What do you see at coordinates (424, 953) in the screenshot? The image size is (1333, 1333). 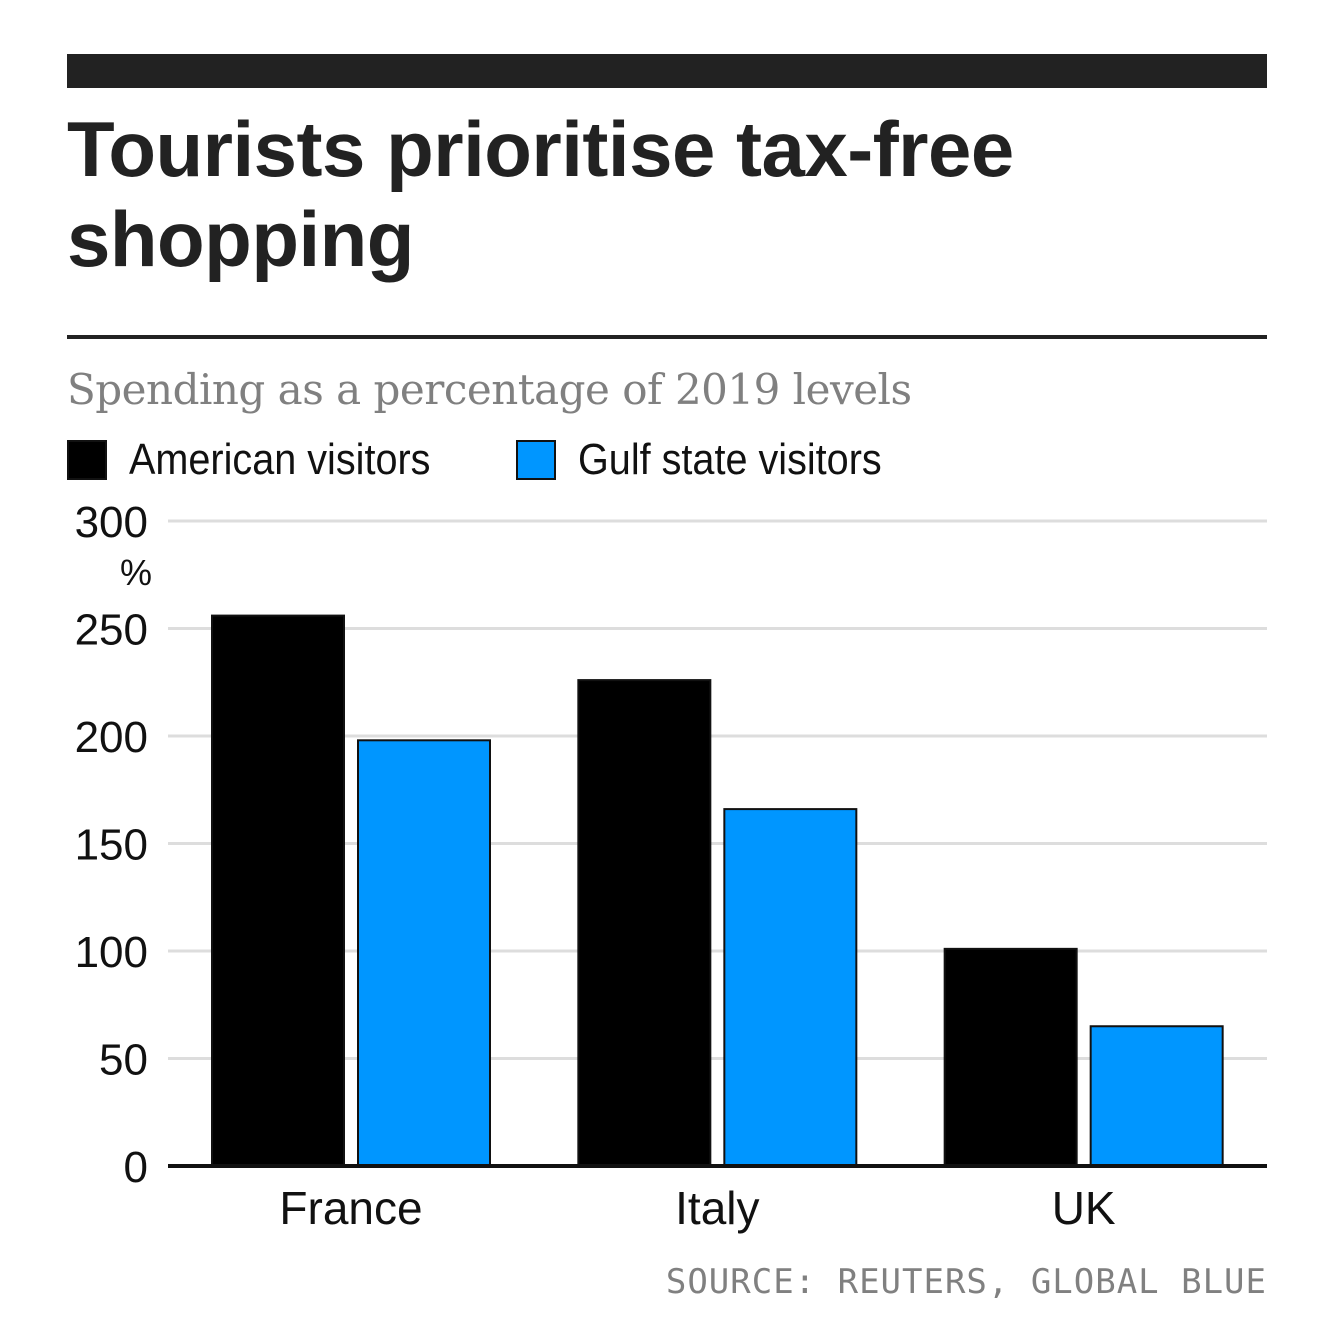 I see `bar-gulf-france` at bounding box center [424, 953].